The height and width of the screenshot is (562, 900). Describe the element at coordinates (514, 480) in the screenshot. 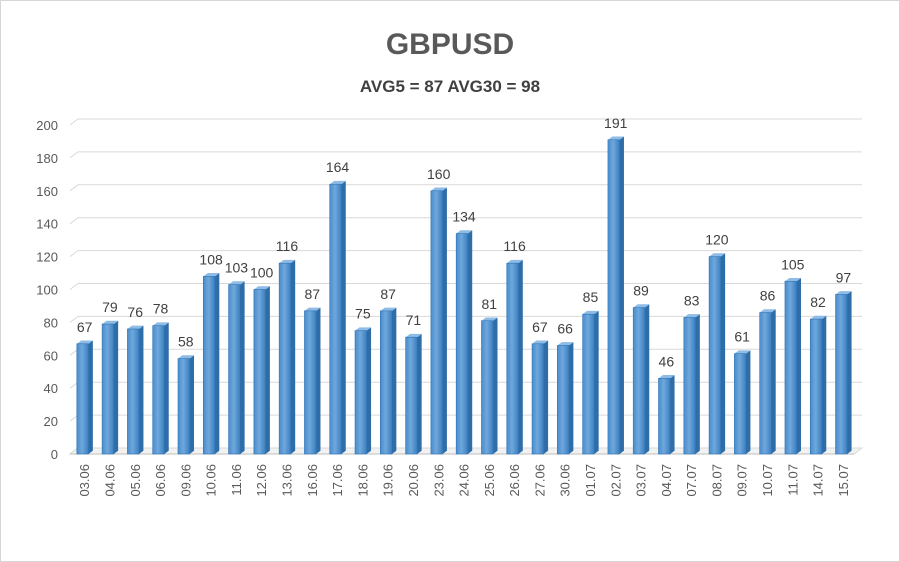

I see `x-tick-label: 26.06` at that location.